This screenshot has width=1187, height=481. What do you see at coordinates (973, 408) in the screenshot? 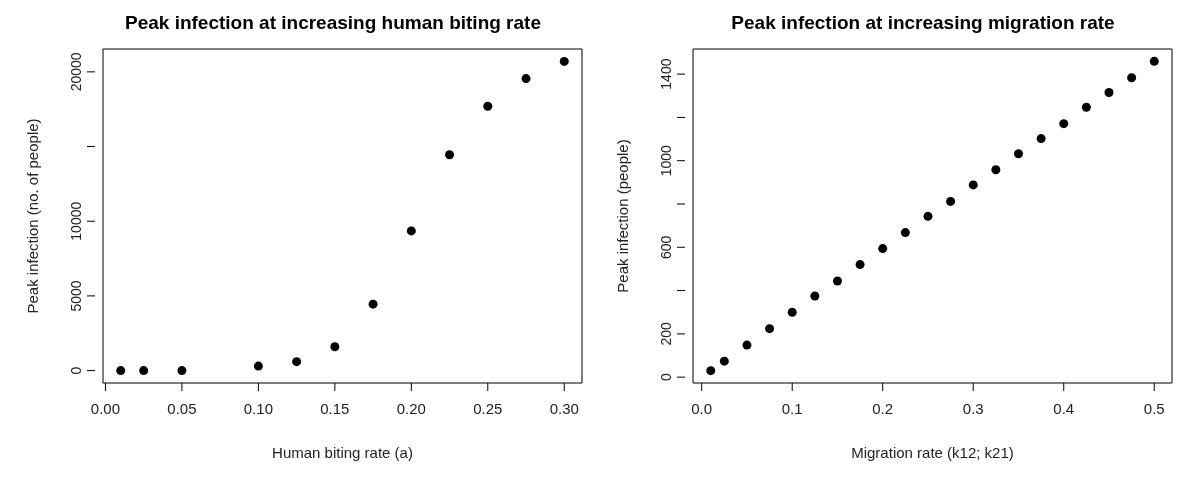
I see `x-tick-label: 0.3` at bounding box center [973, 408].